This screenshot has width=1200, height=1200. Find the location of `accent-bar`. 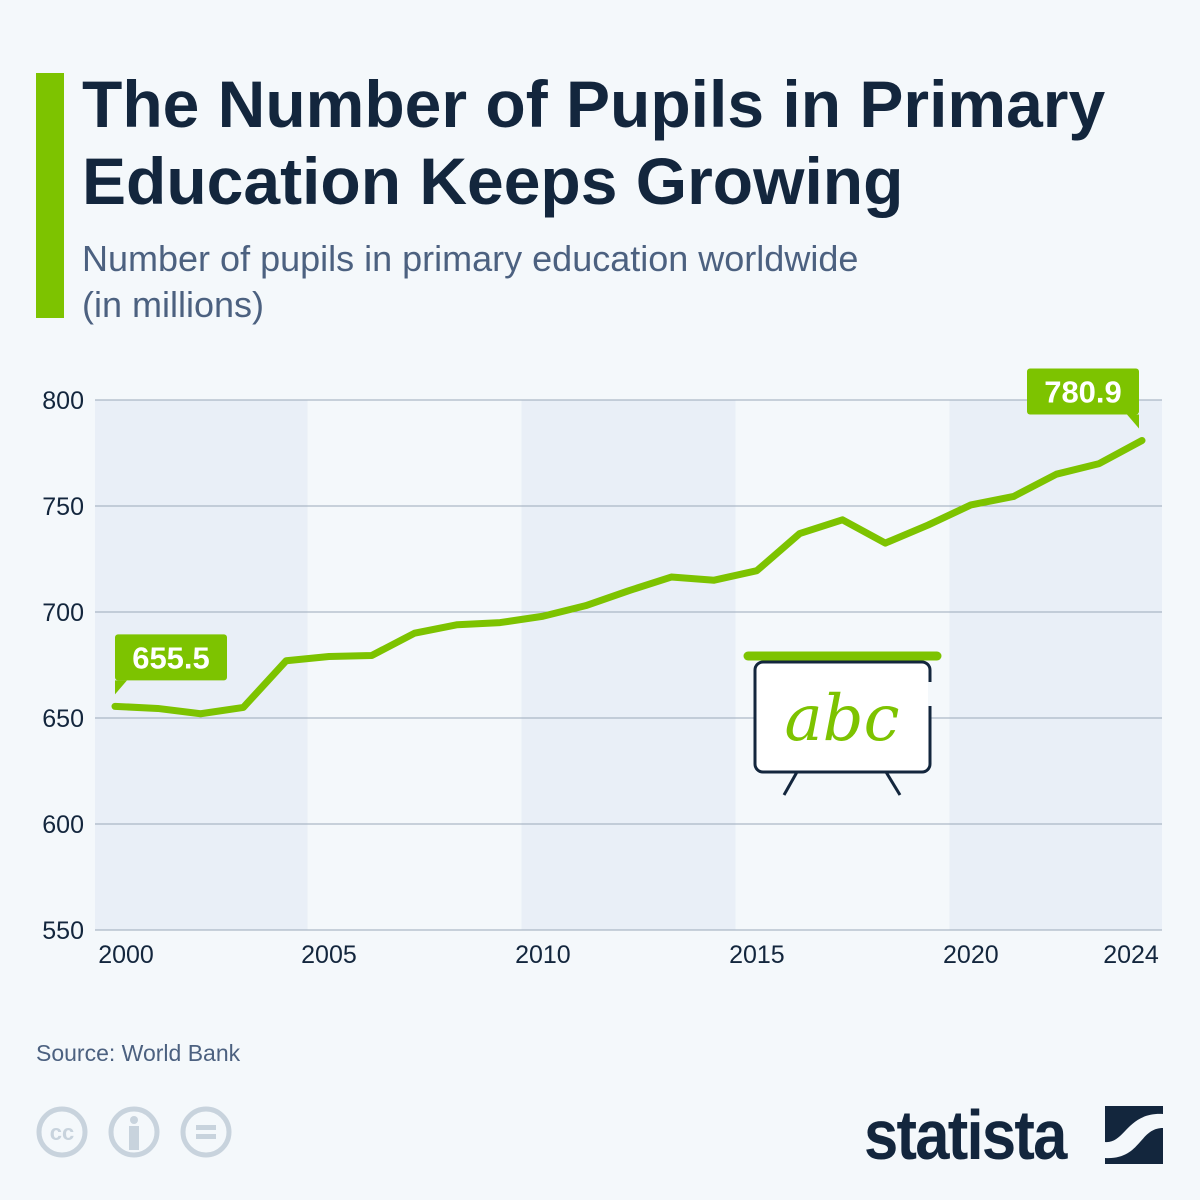

accent-bar is located at coordinates (50, 195).